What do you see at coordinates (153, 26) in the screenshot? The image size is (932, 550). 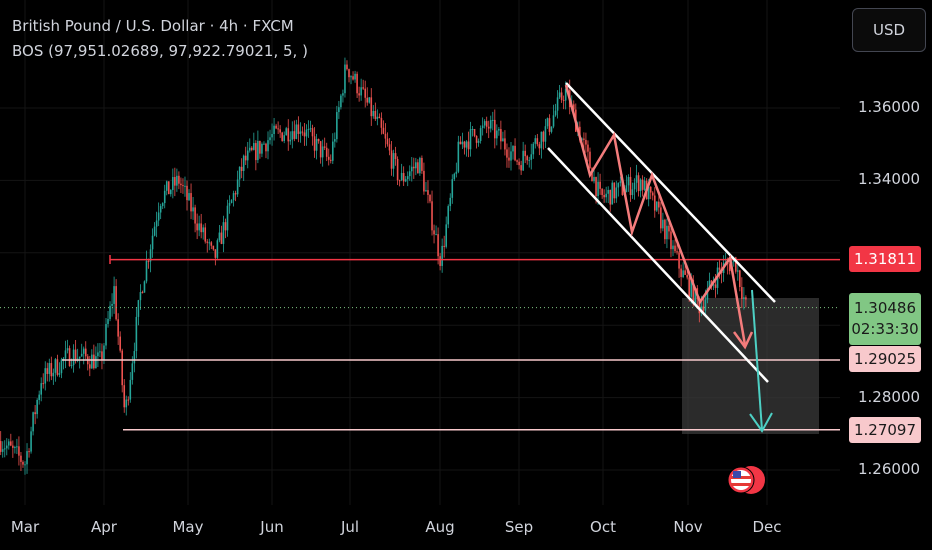 I see `symbol-title: British Pound / U.S. Dollar · 4h · FXCM` at bounding box center [153, 26].